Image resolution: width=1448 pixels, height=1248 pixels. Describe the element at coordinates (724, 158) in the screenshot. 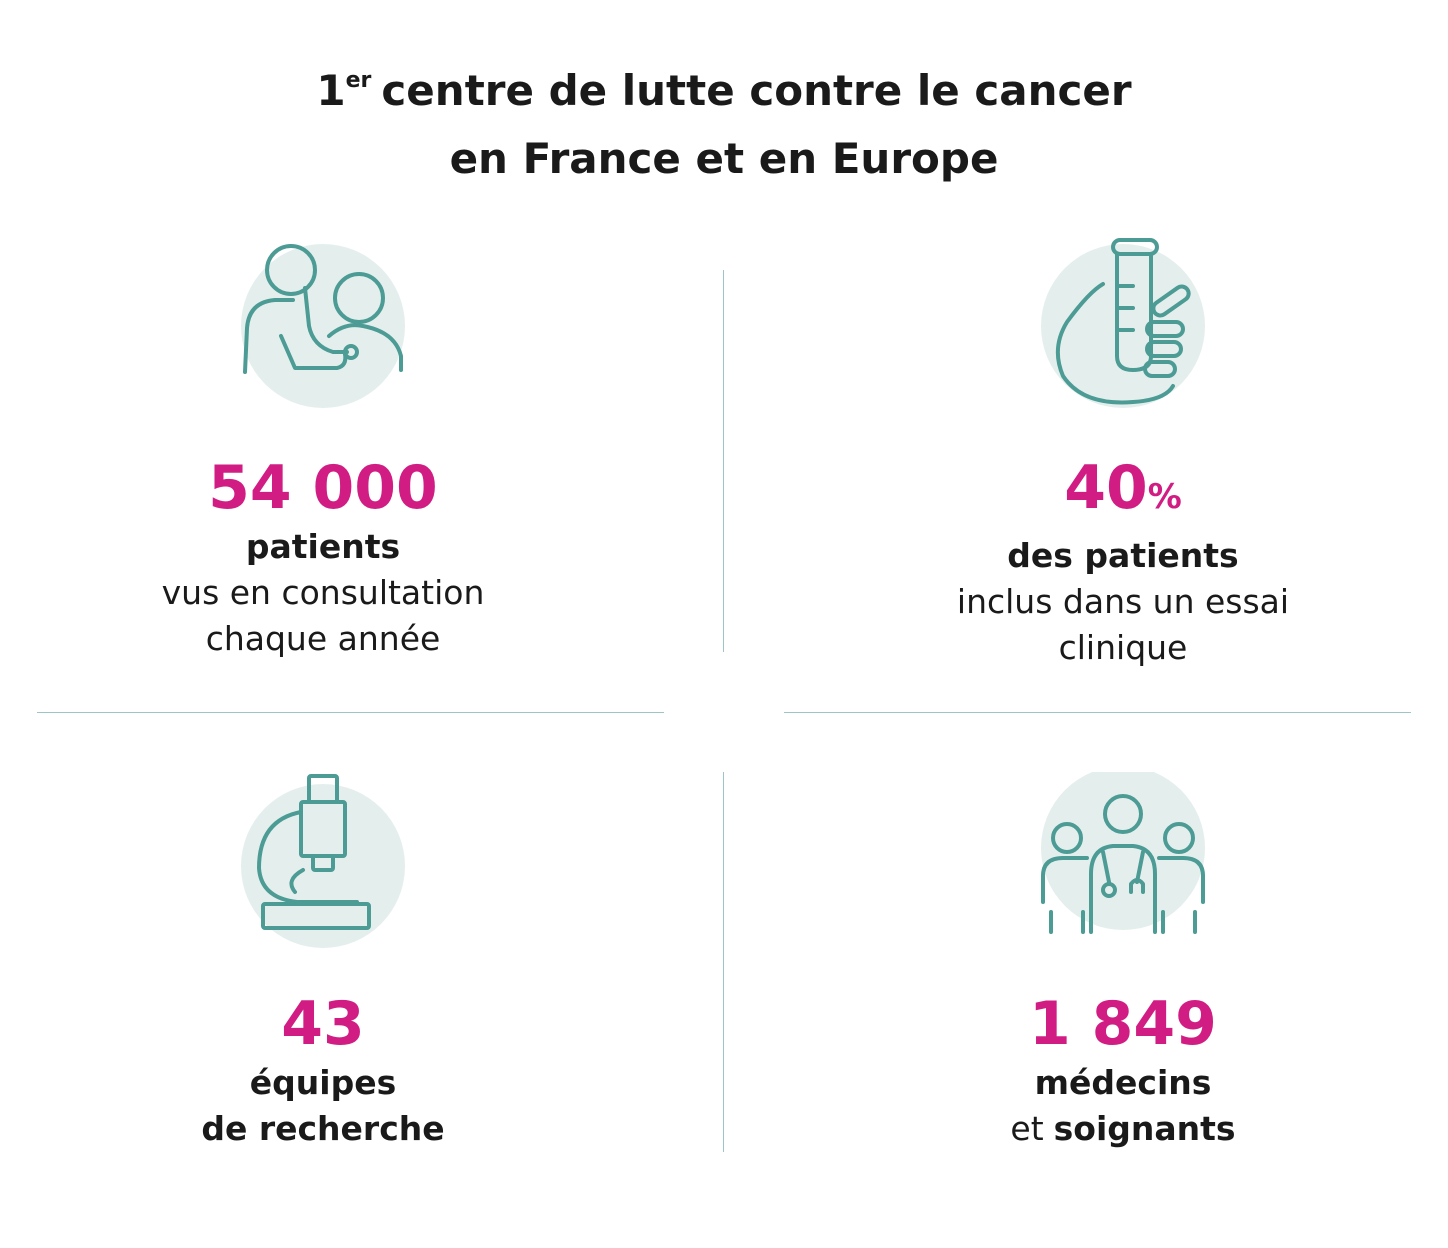

I see `title-line: en France et en Europe` at that location.